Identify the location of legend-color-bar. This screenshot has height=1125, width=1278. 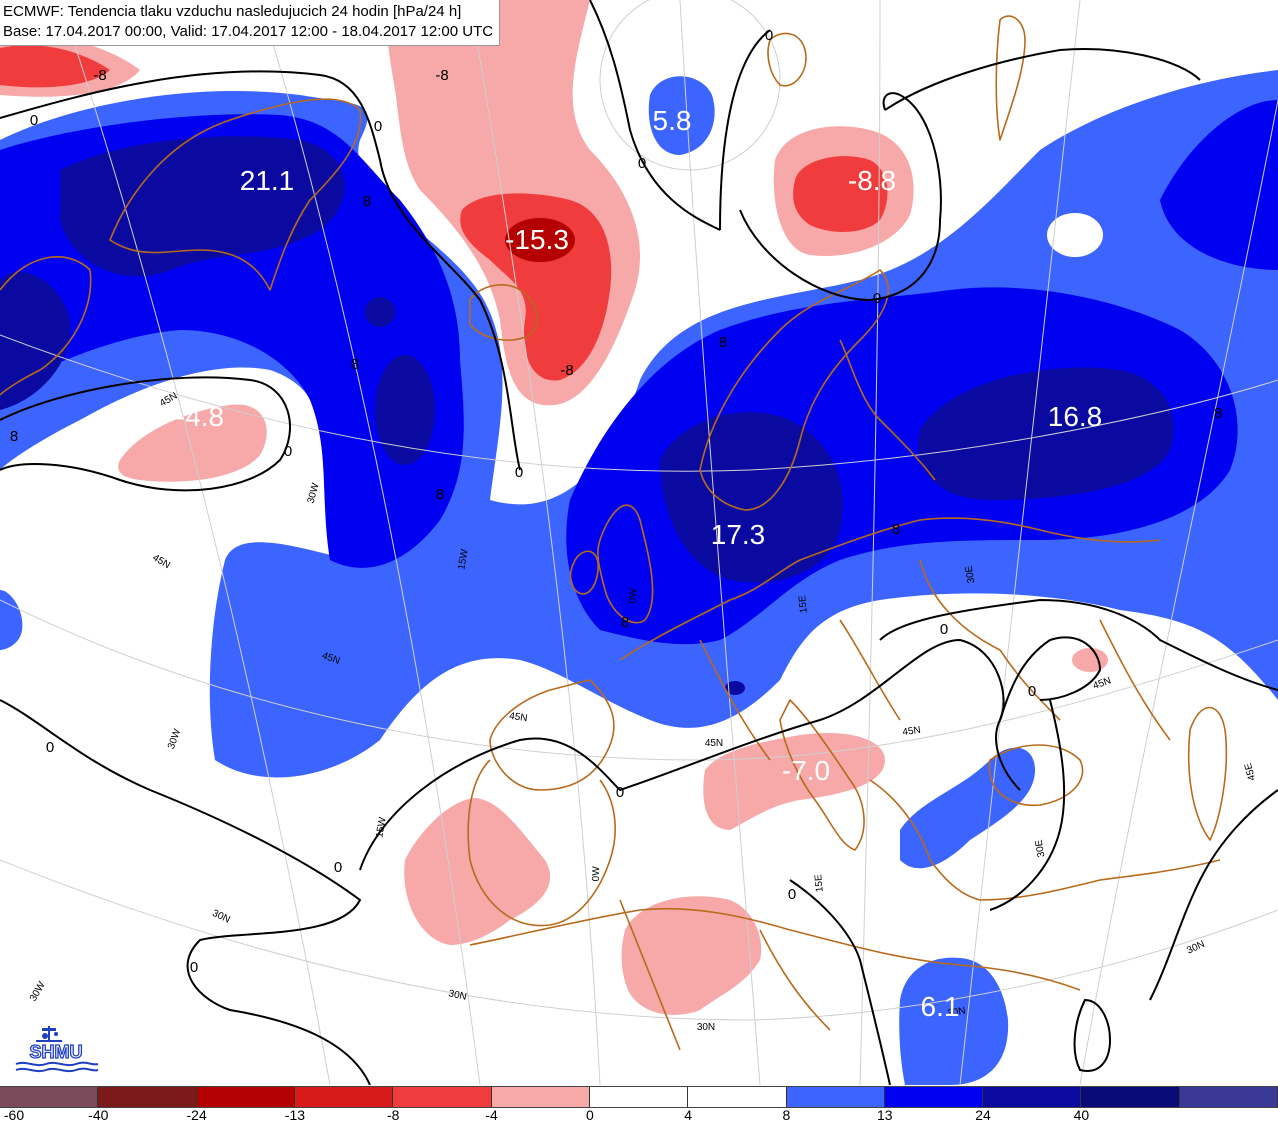
(639, 1097).